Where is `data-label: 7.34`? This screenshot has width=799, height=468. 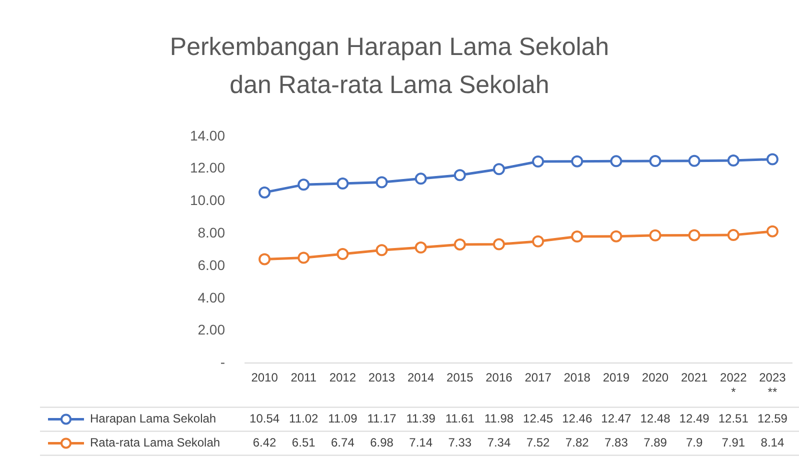
data-label: 7.34 is located at coordinates (499, 443).